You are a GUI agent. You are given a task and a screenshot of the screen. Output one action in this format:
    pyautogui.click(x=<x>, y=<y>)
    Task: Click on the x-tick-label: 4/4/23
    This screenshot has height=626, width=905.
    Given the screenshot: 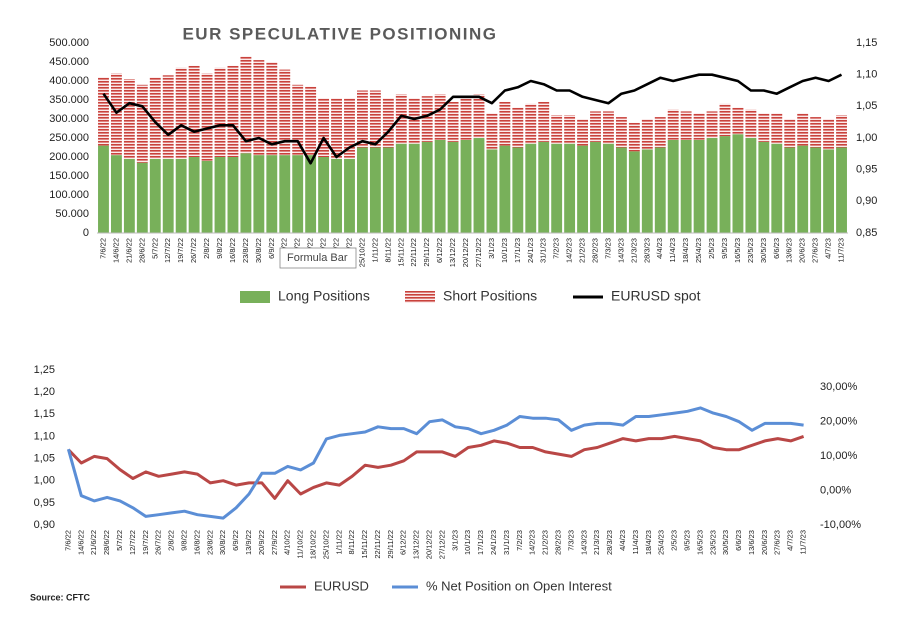 What is the action you would take?
    pyautogui.click(x=622, y=540)
    